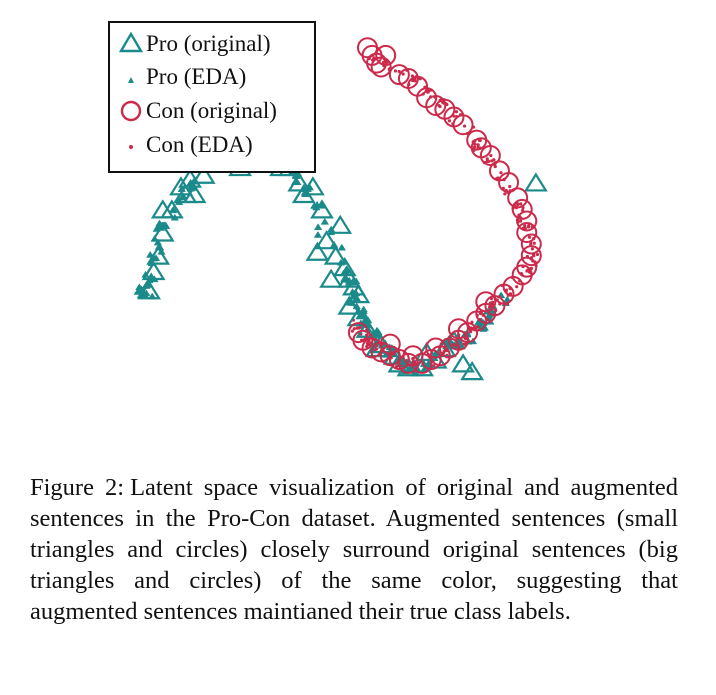 This screenshot has height=695, width=716. What do you see at coordinates (131, 111) in the screenshot?
I see `legend-marker-con-original` at bounding box center [131, 111].